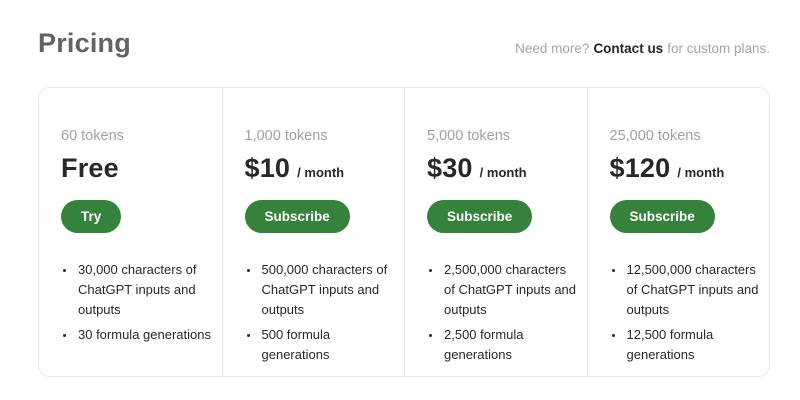 The image size is (800, 400). I want to click on plan-price: Free, so click(90, 168).